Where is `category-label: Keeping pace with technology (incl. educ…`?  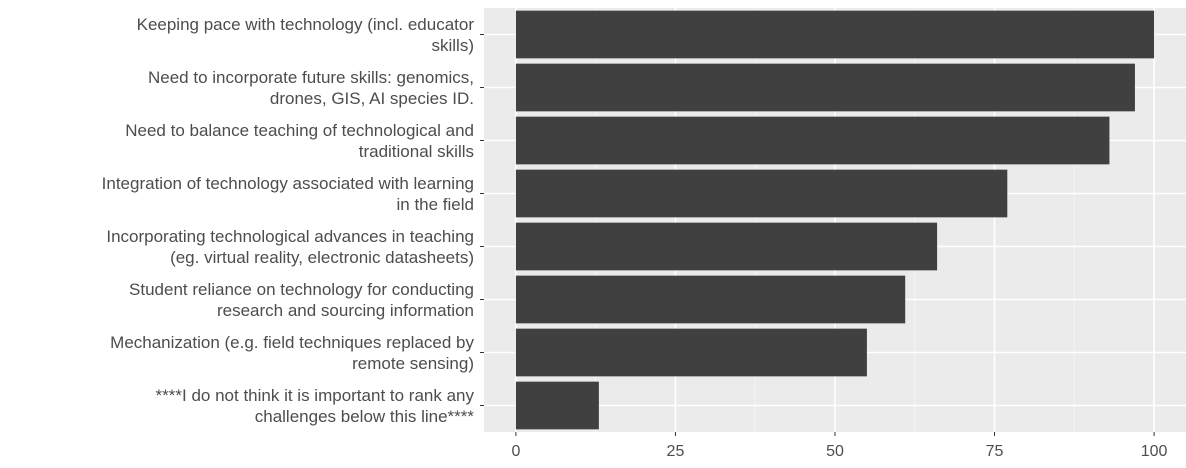 category-label: Keeping pace with technology (incl. educ… is located at coordinates (306, 35).